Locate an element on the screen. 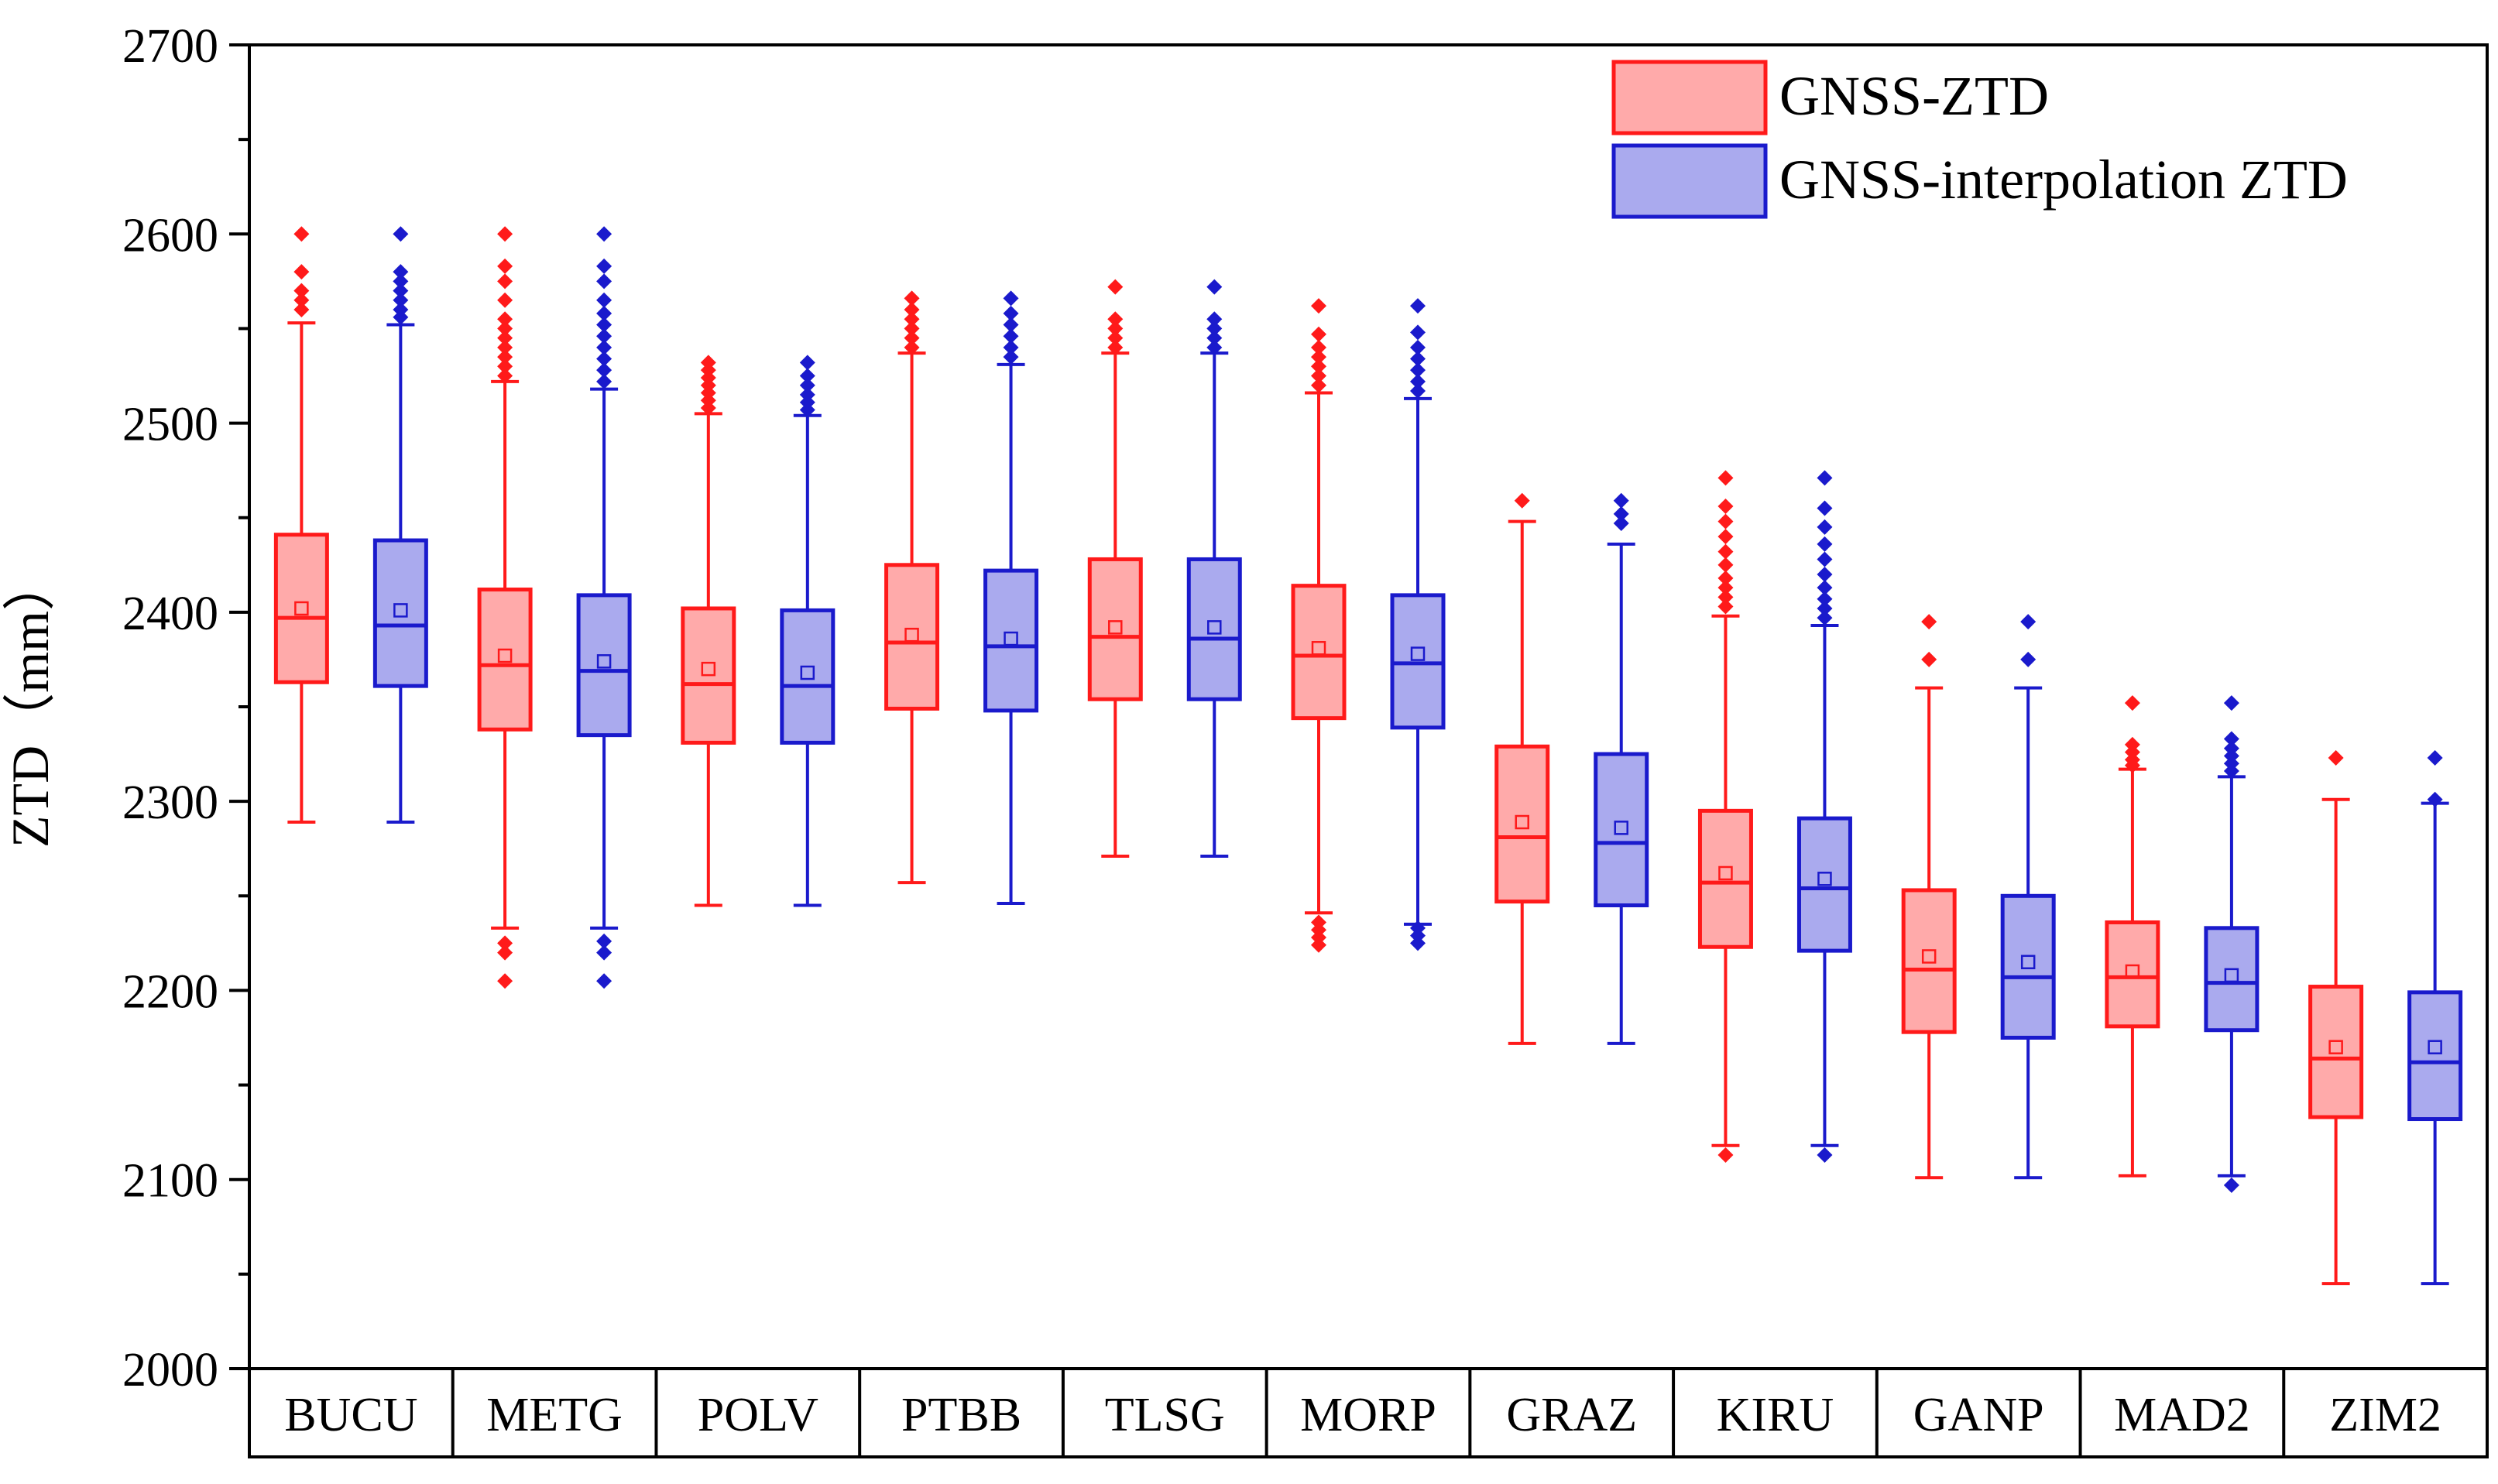  category-label: MORP is located at coordinates (1368, 1415).